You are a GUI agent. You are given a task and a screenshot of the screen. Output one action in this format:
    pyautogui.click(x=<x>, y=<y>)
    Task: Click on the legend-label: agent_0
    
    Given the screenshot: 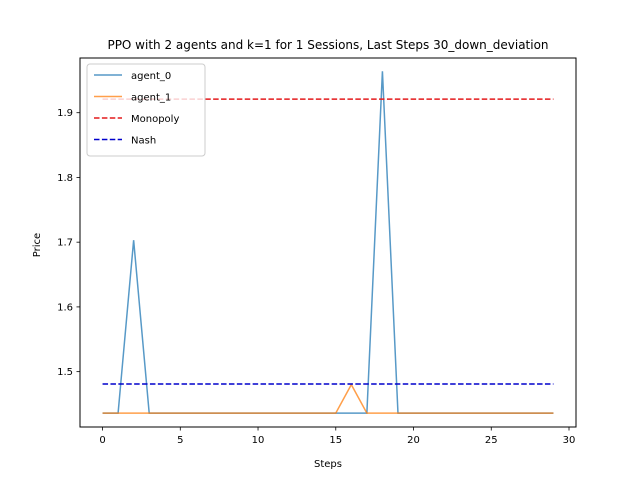 What is the action you would take?
    pyautogui.click(x=151, y=76)
    